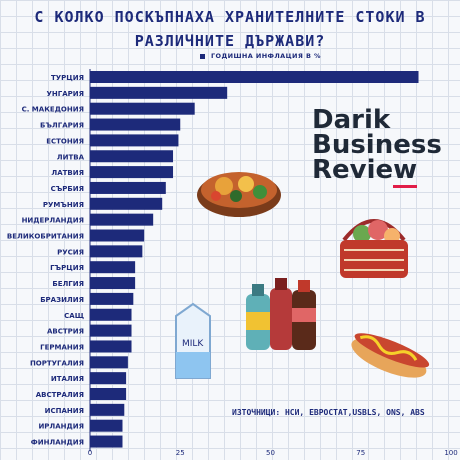 The height and width of the screenshot is (460, 460). Describe the element at coordinates (53, 221) in the screenshot. I see `category-label: НИДЕРЛАНДИЯ` at that location.